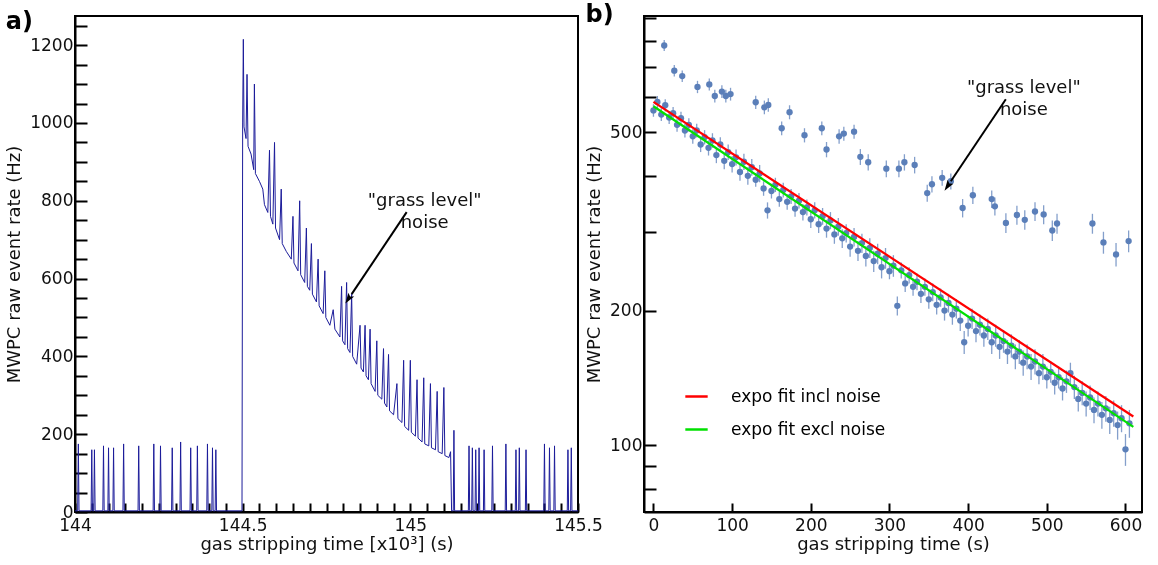 This screenshot has height=565, width=1158. I want to click on x-tick-label: 144.5, so click(243, 524).